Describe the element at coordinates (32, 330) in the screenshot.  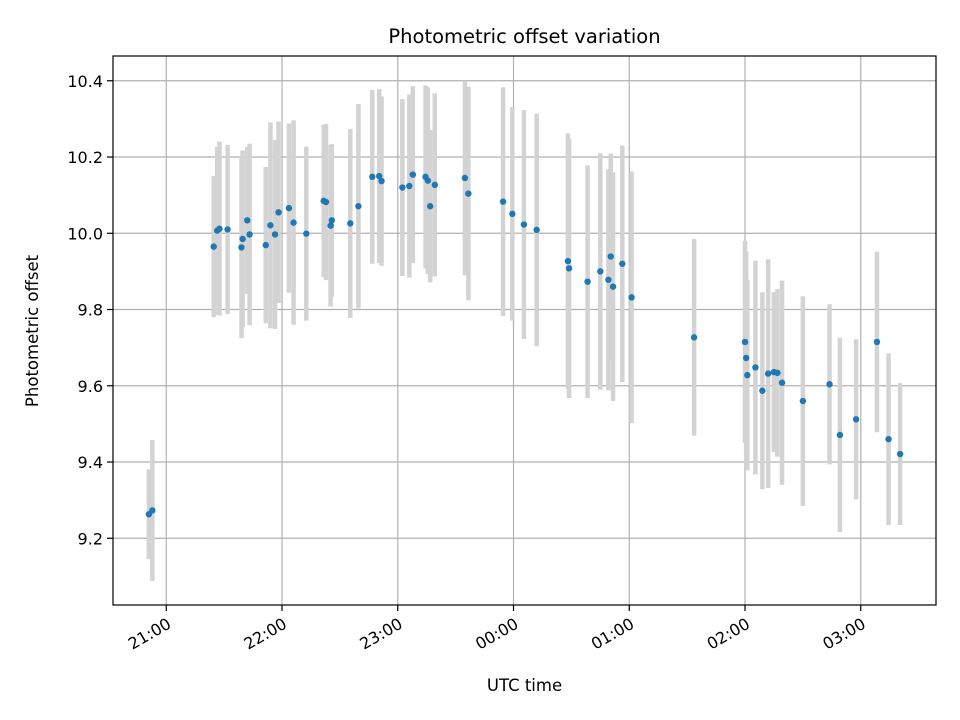
I see `y-axis-label: Photometric offset` at that location.